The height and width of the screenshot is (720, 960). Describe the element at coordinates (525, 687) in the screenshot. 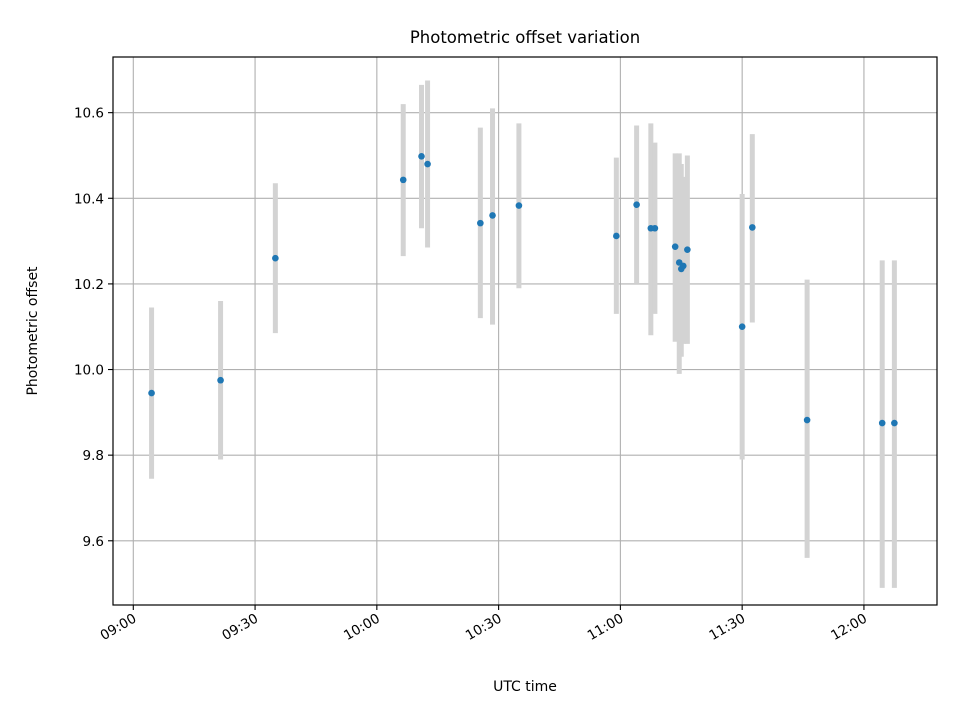

I see `x-axis-label: UTC time` at that location.